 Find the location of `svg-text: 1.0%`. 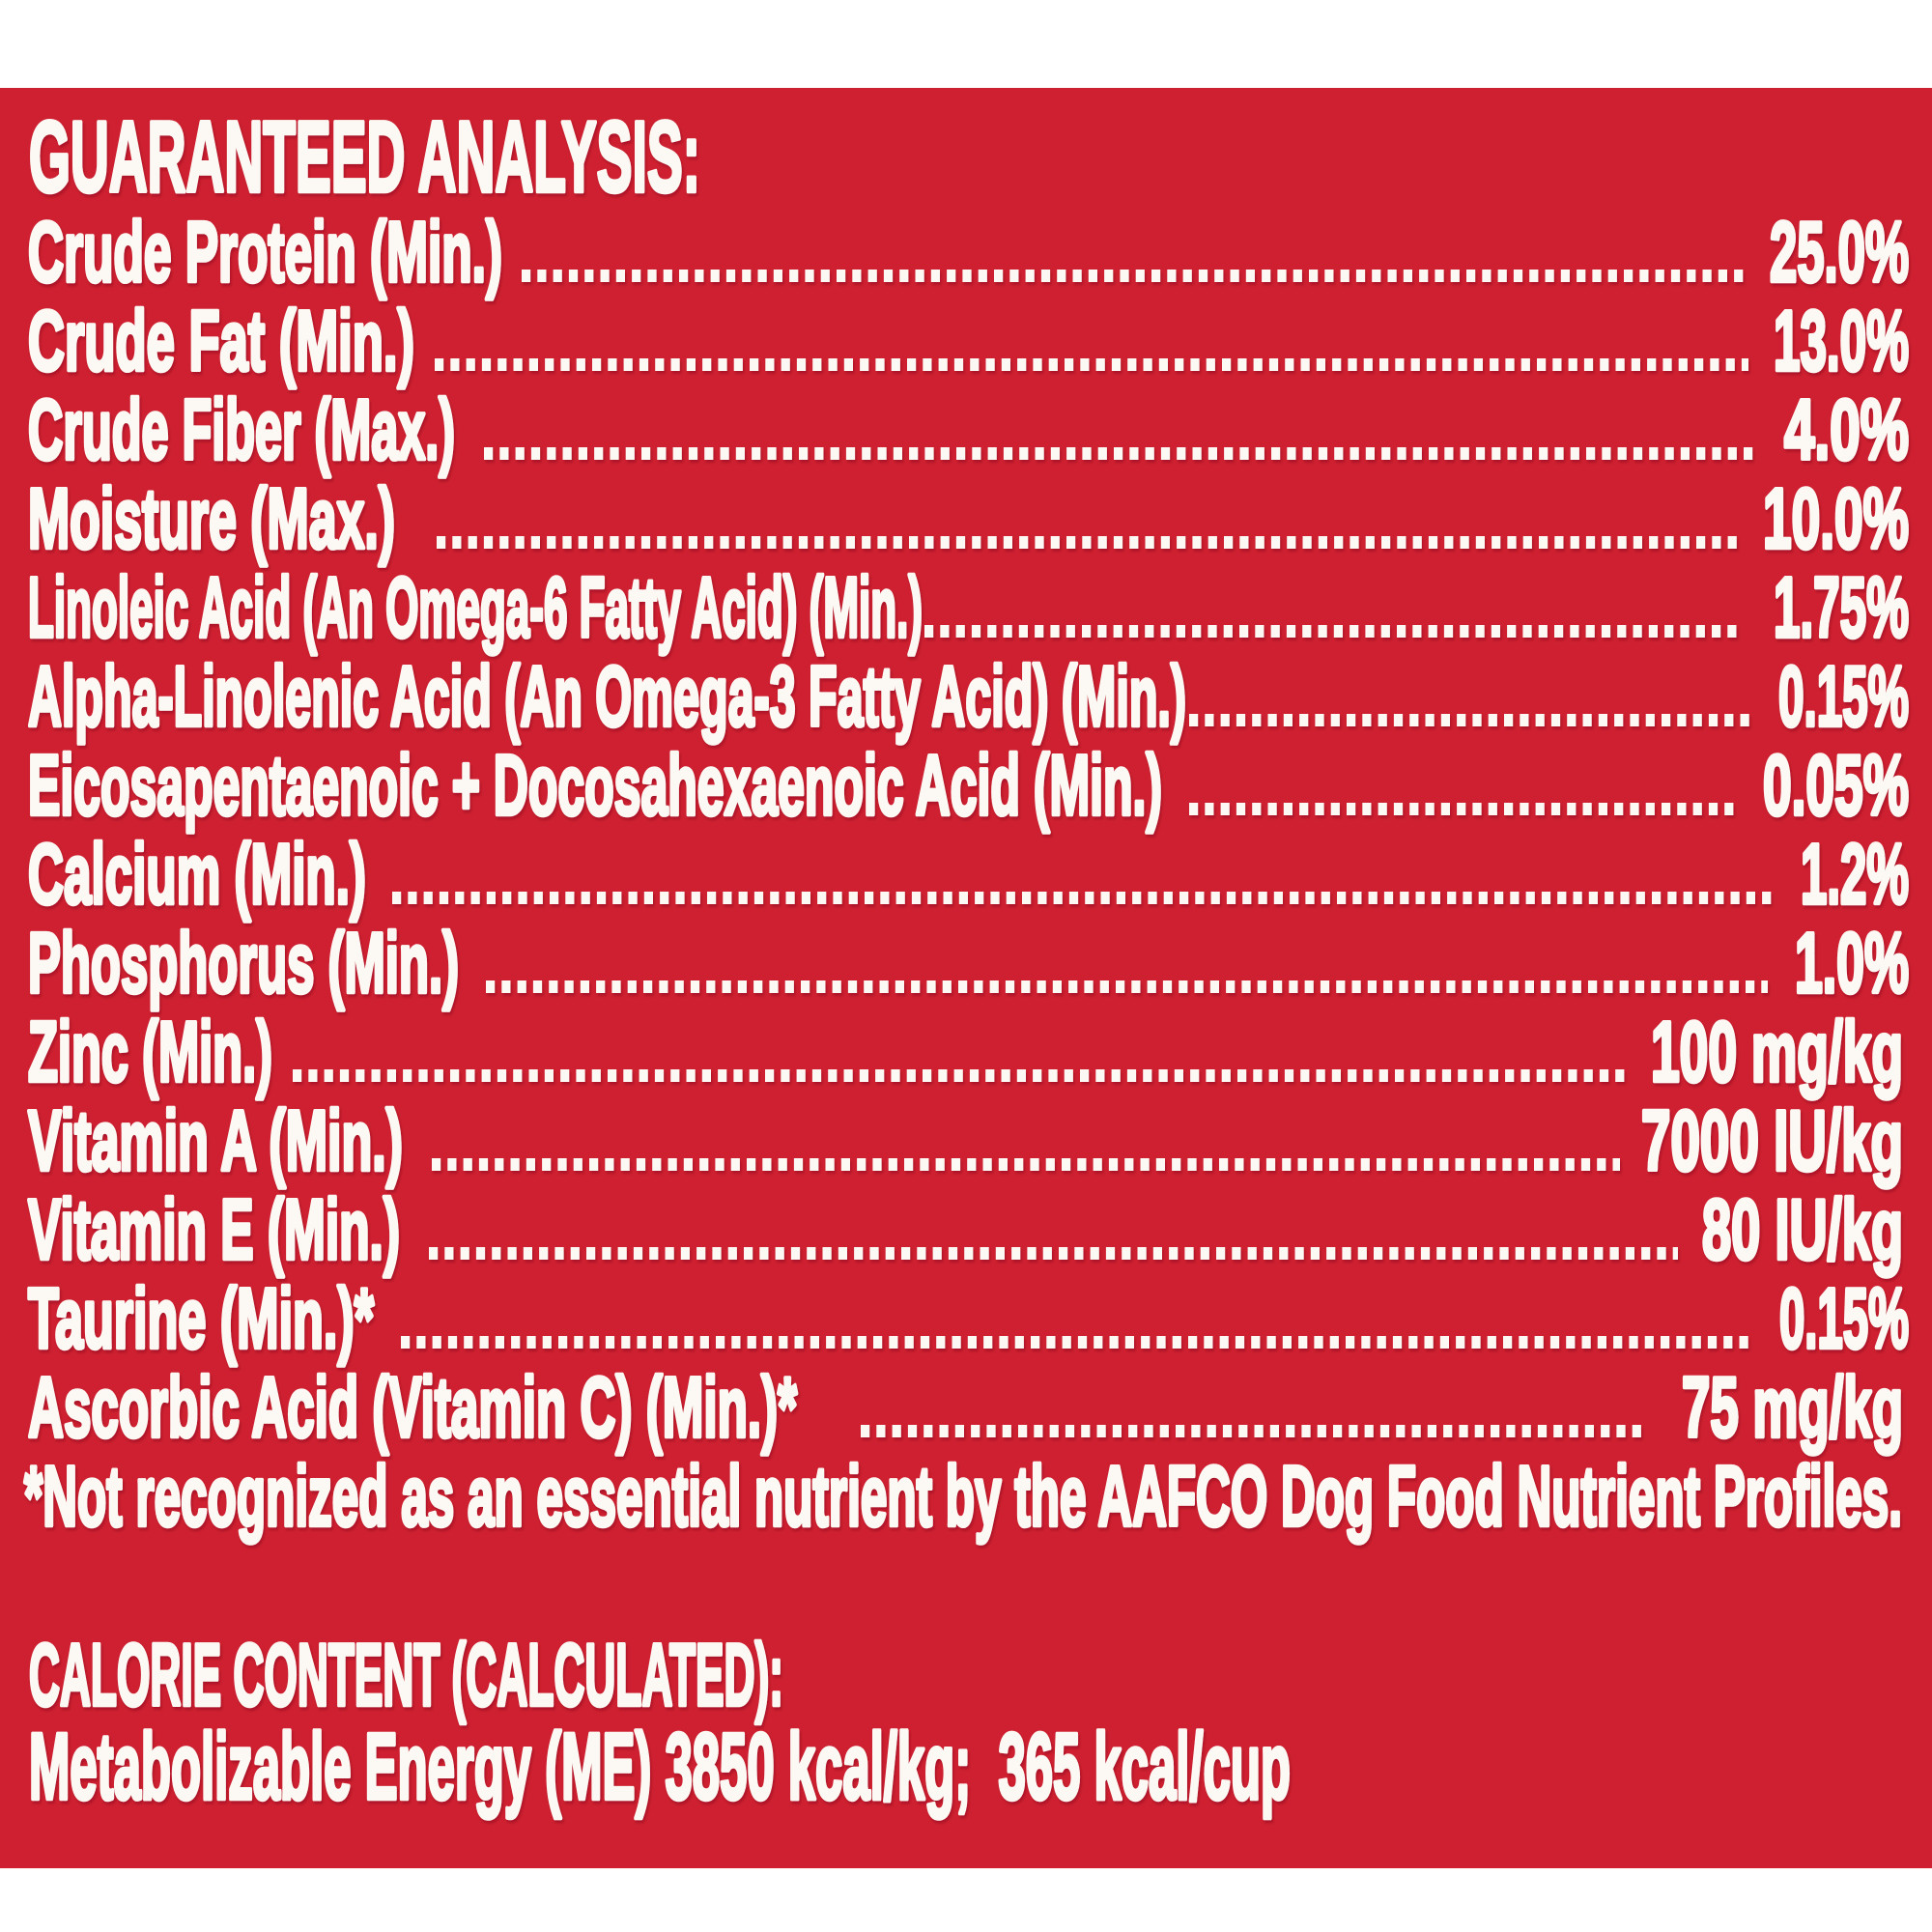

svg-text: 1.0% is located at coordinates (1852, 962).